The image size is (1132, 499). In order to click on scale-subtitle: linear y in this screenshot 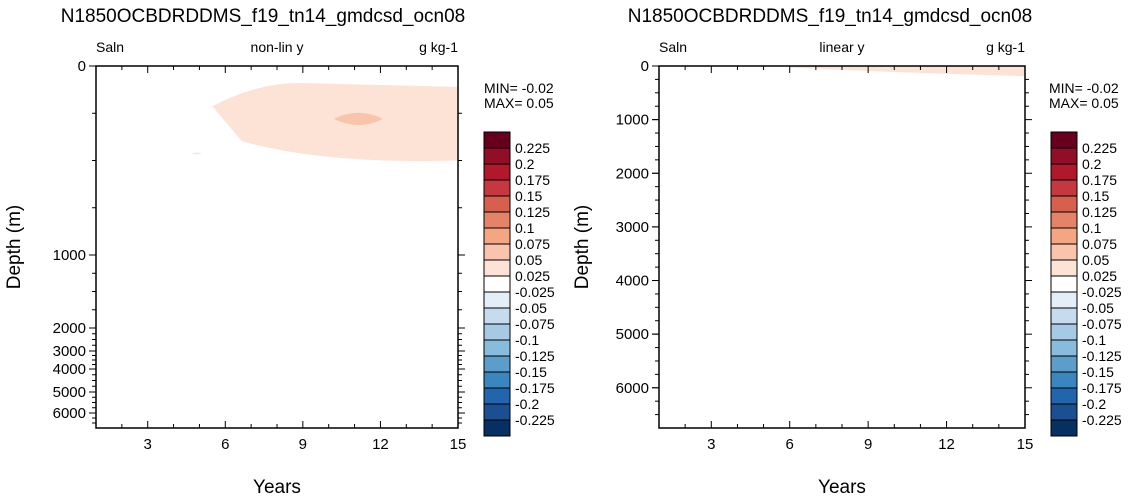, I will do `click(841, 47)`.